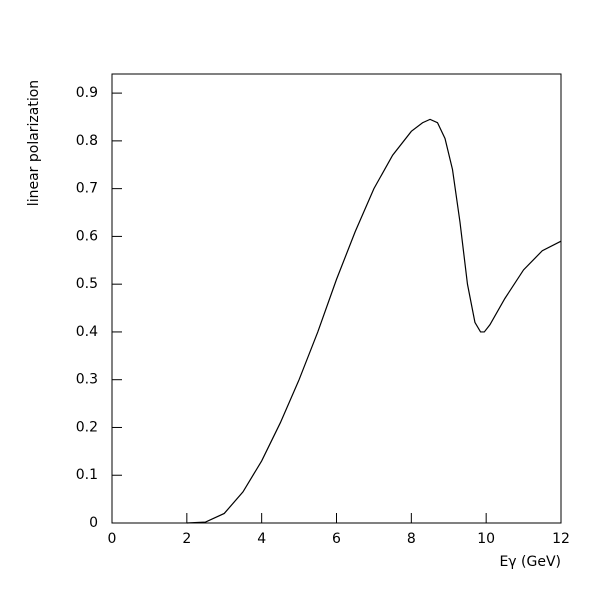 The height and width of the screenshot is (604, 600). I want to click on y-tick-label: 0.5, so click(87, 284).